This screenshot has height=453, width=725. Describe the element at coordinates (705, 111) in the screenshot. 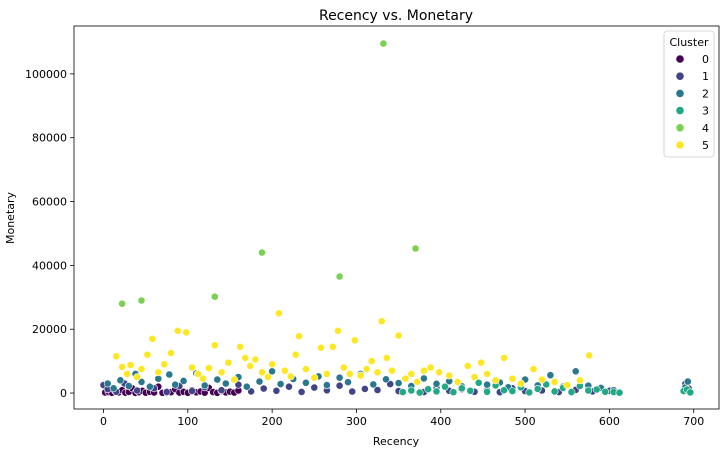

I see `legend-label-3: 3` at that location.